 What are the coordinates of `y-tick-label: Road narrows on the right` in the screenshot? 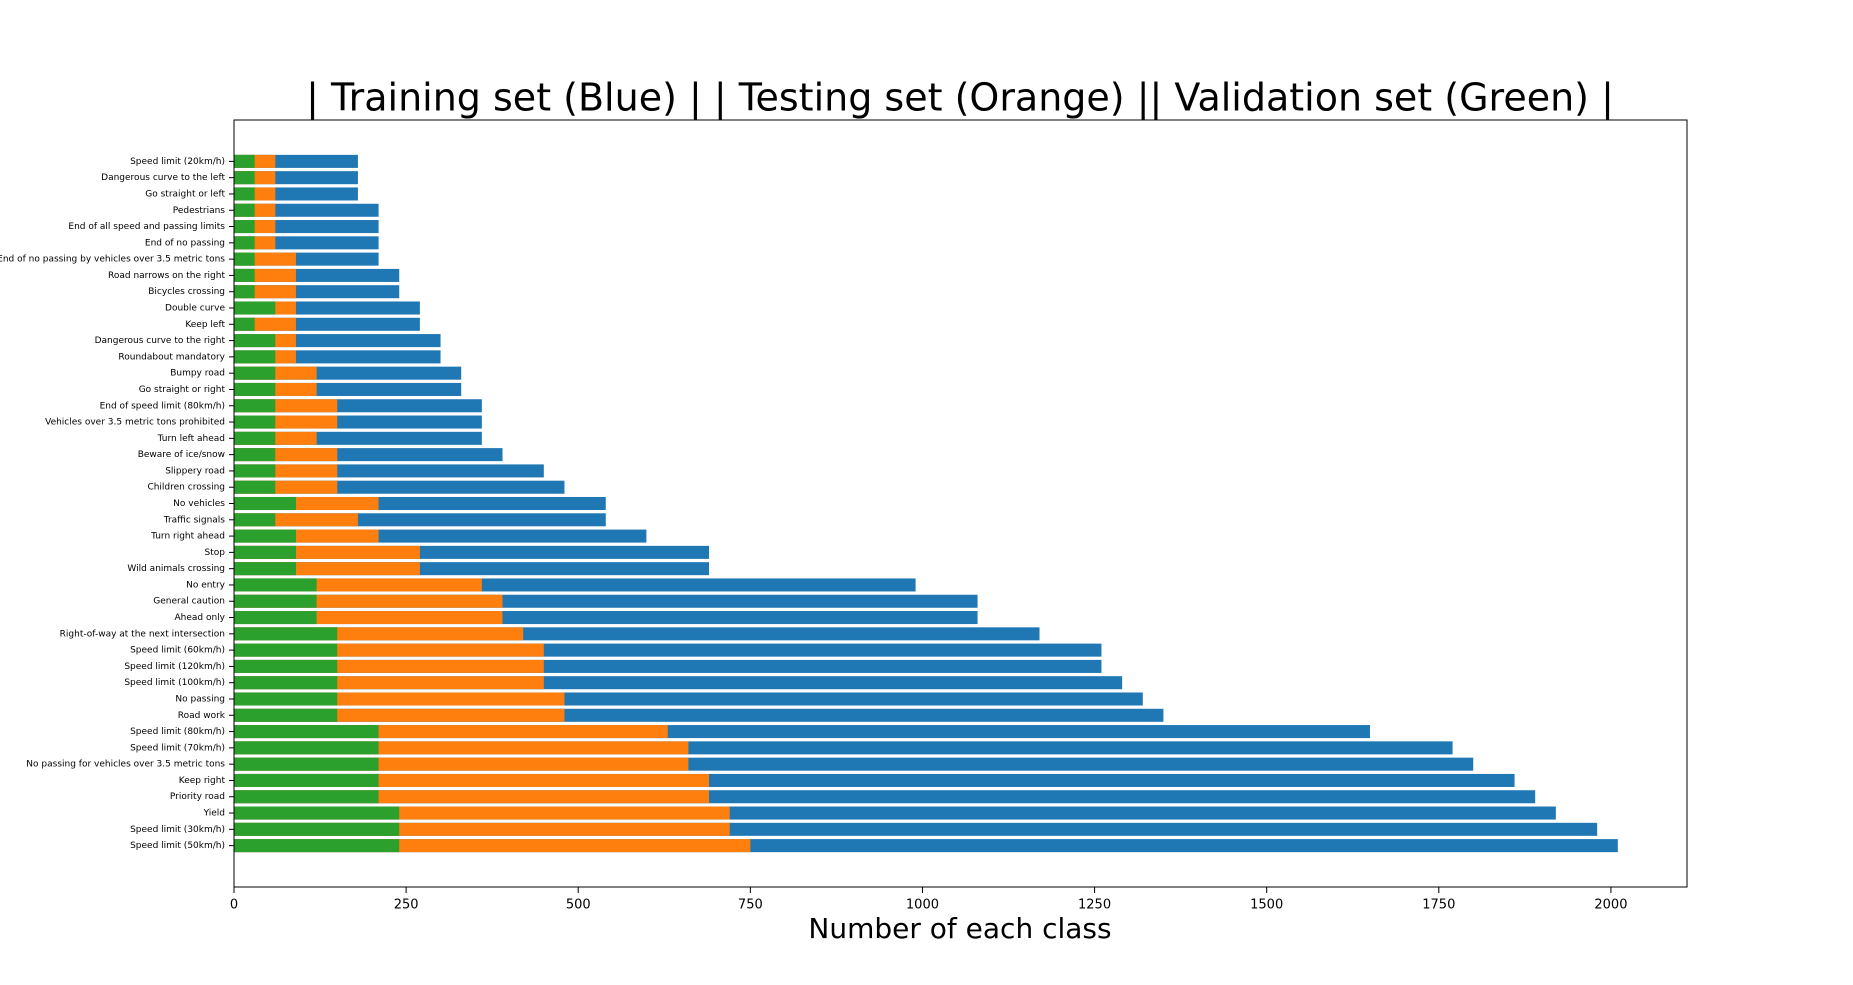 It's located at (166, 276).